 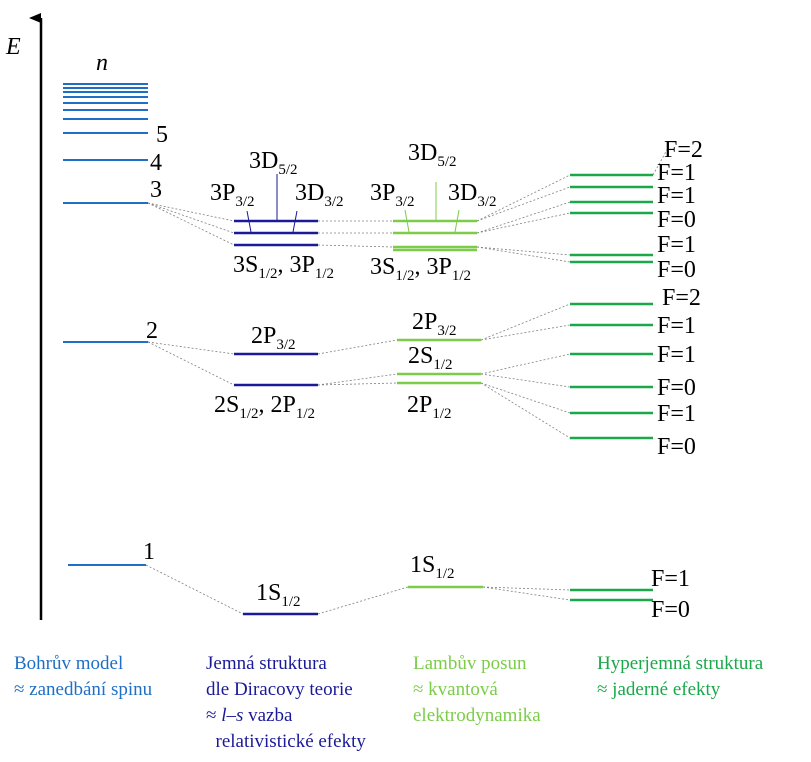 I want to click on energy-axis-label: E, so click(x=13, y=47).